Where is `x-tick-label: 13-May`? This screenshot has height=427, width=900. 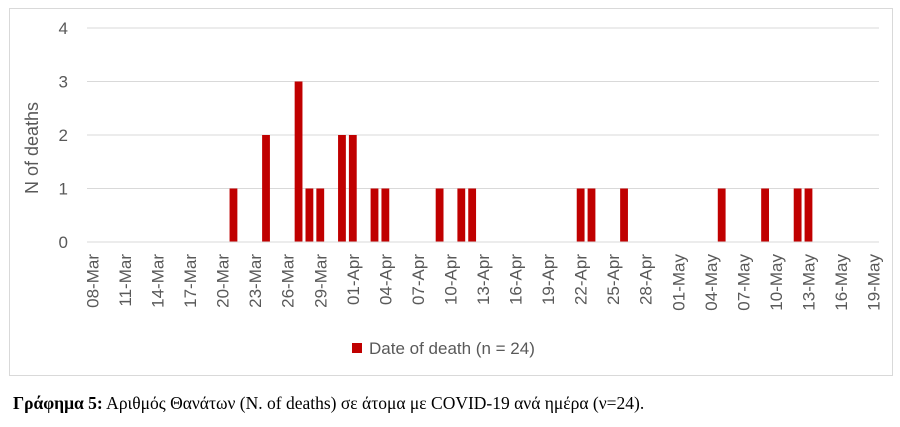
x-tick-label: 13-May is located at coordinates (808, 282).